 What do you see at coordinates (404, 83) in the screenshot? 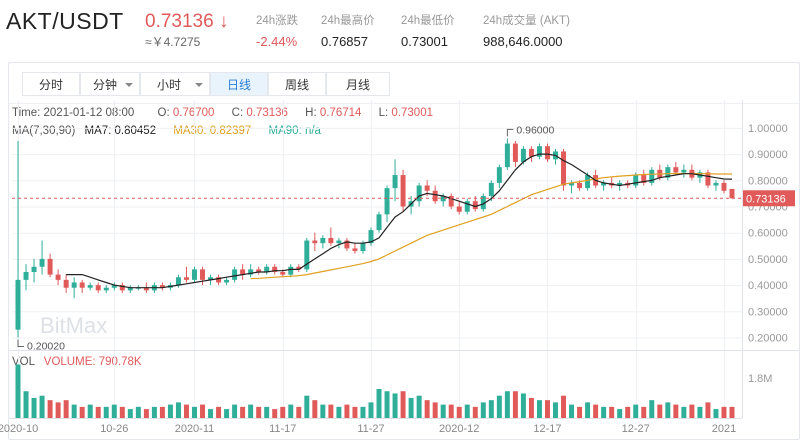
I see `interval-toolbar: 分时 分钟 小时 日线 周线 月线` at bounding box center [404, 83].